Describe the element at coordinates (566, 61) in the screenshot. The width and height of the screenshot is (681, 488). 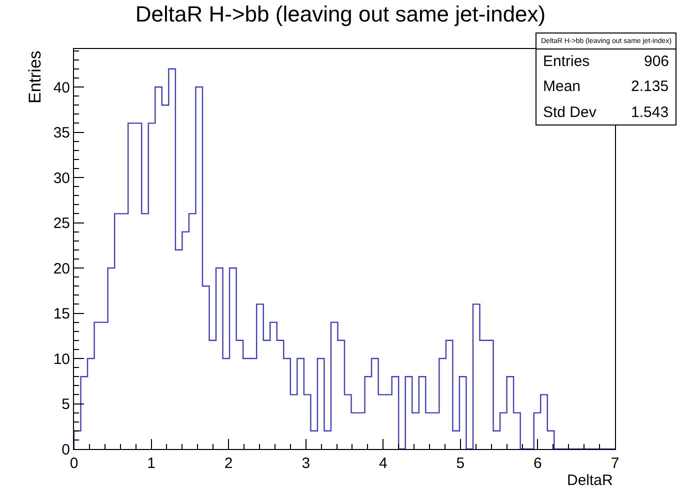
I see `annotation: Entries` at that location.